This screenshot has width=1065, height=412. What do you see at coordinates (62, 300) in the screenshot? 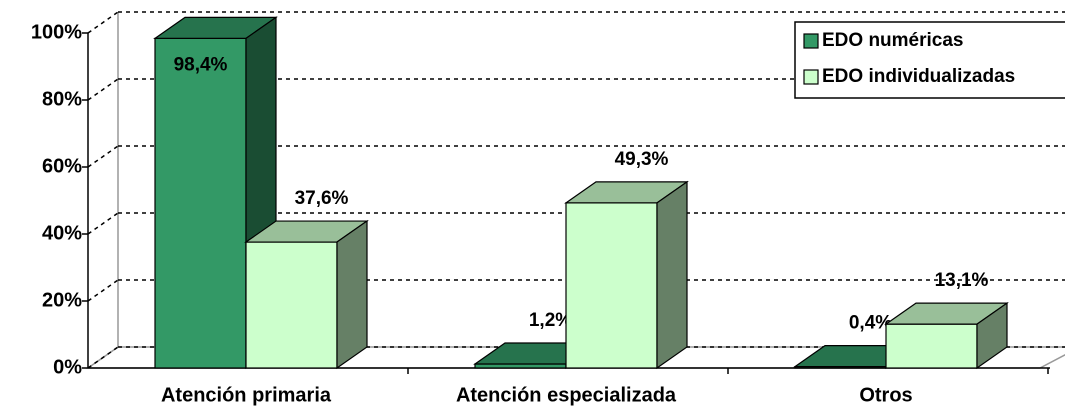
I see `y-tick-label: 20%` at bounding box center [62, 300].